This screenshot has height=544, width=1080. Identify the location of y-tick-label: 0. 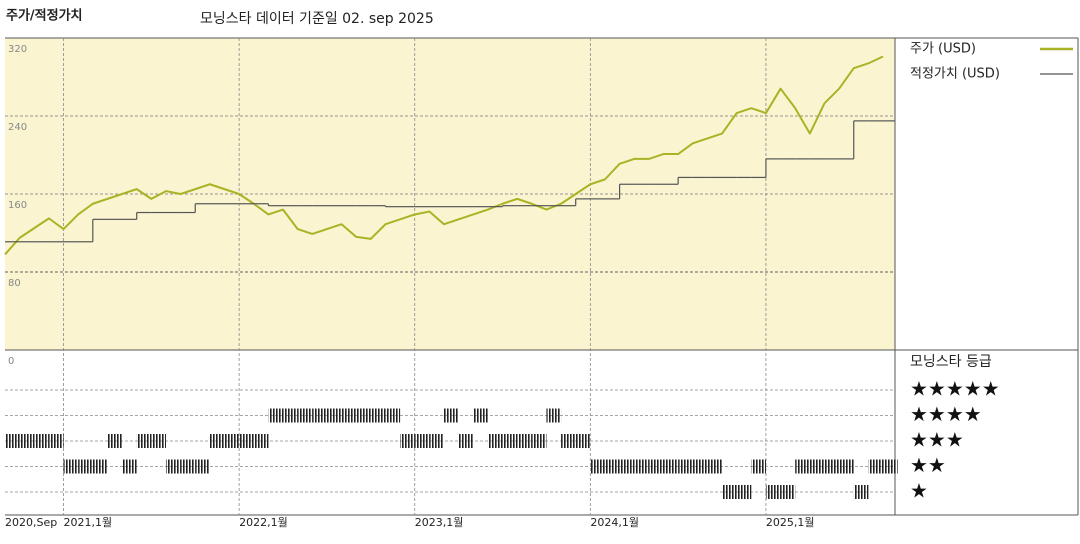
(11, 361).